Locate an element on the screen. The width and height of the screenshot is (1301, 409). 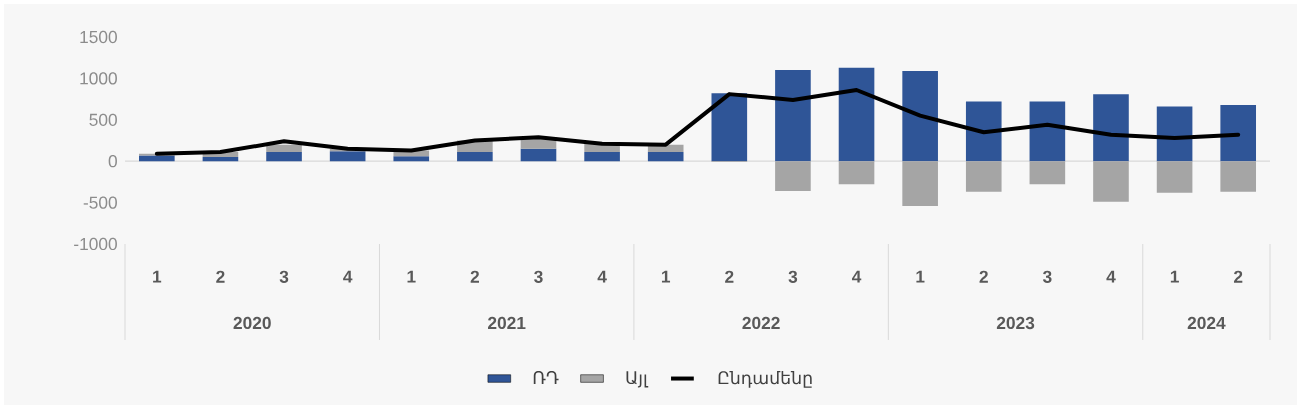
y-tick-label: 1500 is located at coordinates (98, 37).